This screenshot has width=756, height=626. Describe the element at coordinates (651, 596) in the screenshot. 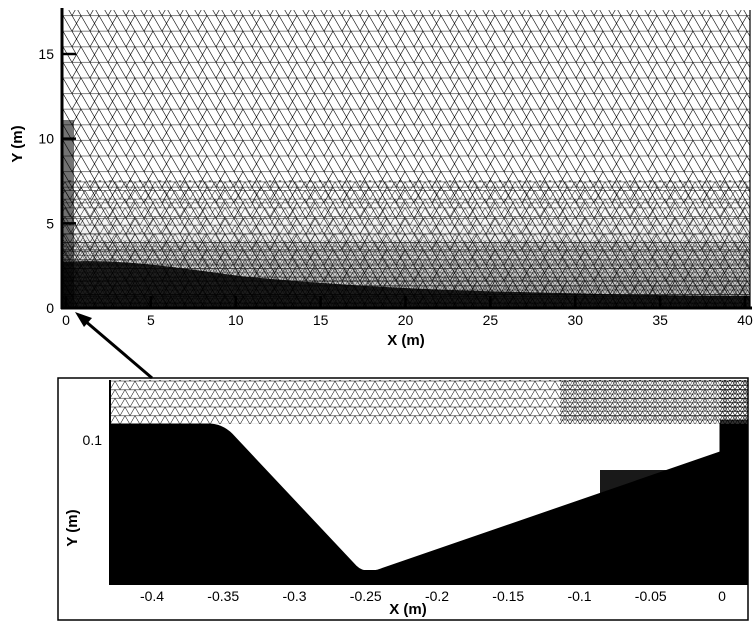

I see `inset-x-tick-label-7: -0.05` at that location.